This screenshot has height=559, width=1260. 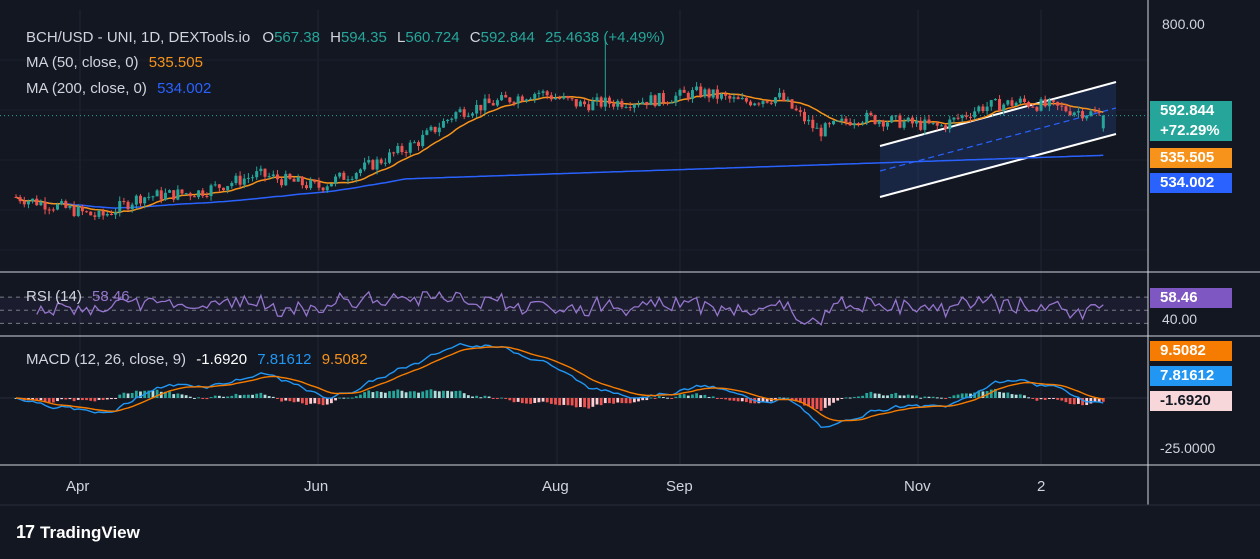 What do you see at coordinates (90, 532) in the screenshot?
I see `tradingview-name: TradingView` at bounding box center [90, 532].